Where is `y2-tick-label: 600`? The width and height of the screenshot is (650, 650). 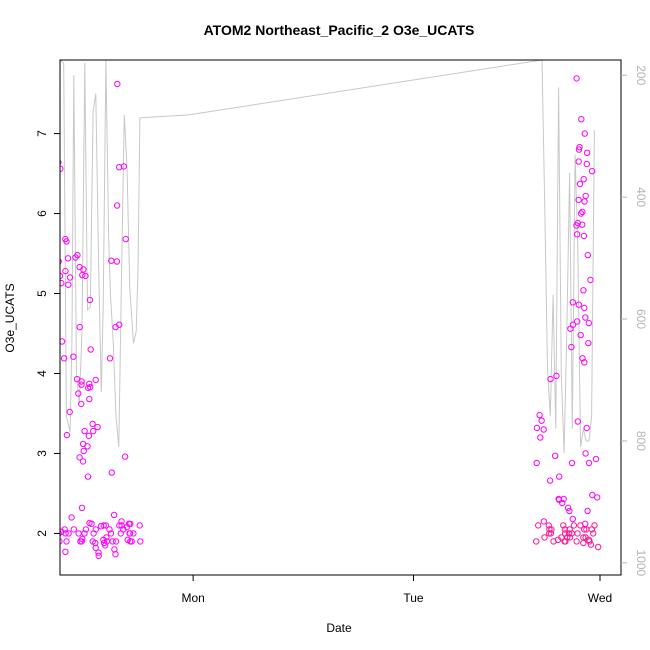
y2-tick-label: 600 is located at coordinates (641, 319).